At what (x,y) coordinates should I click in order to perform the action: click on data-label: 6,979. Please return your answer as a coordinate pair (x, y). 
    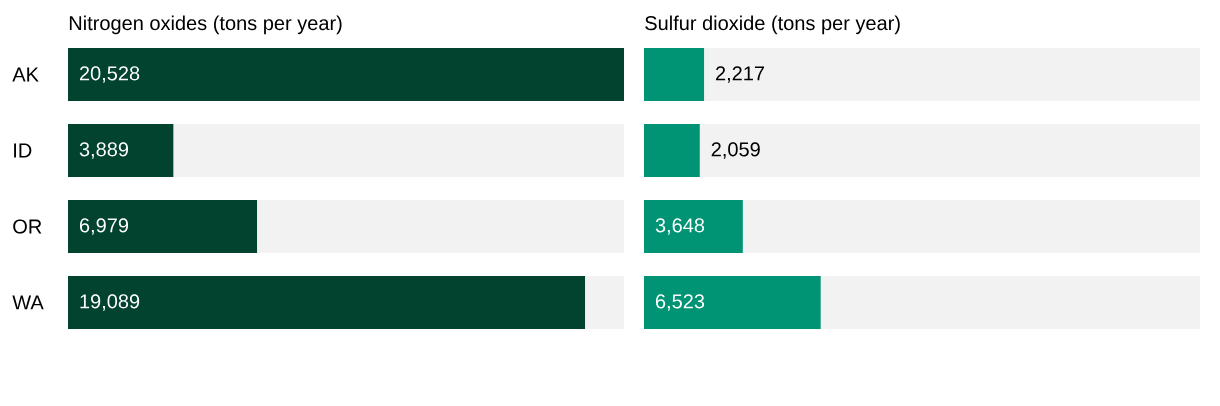
    Looking at the image, I should click on (104, 226).